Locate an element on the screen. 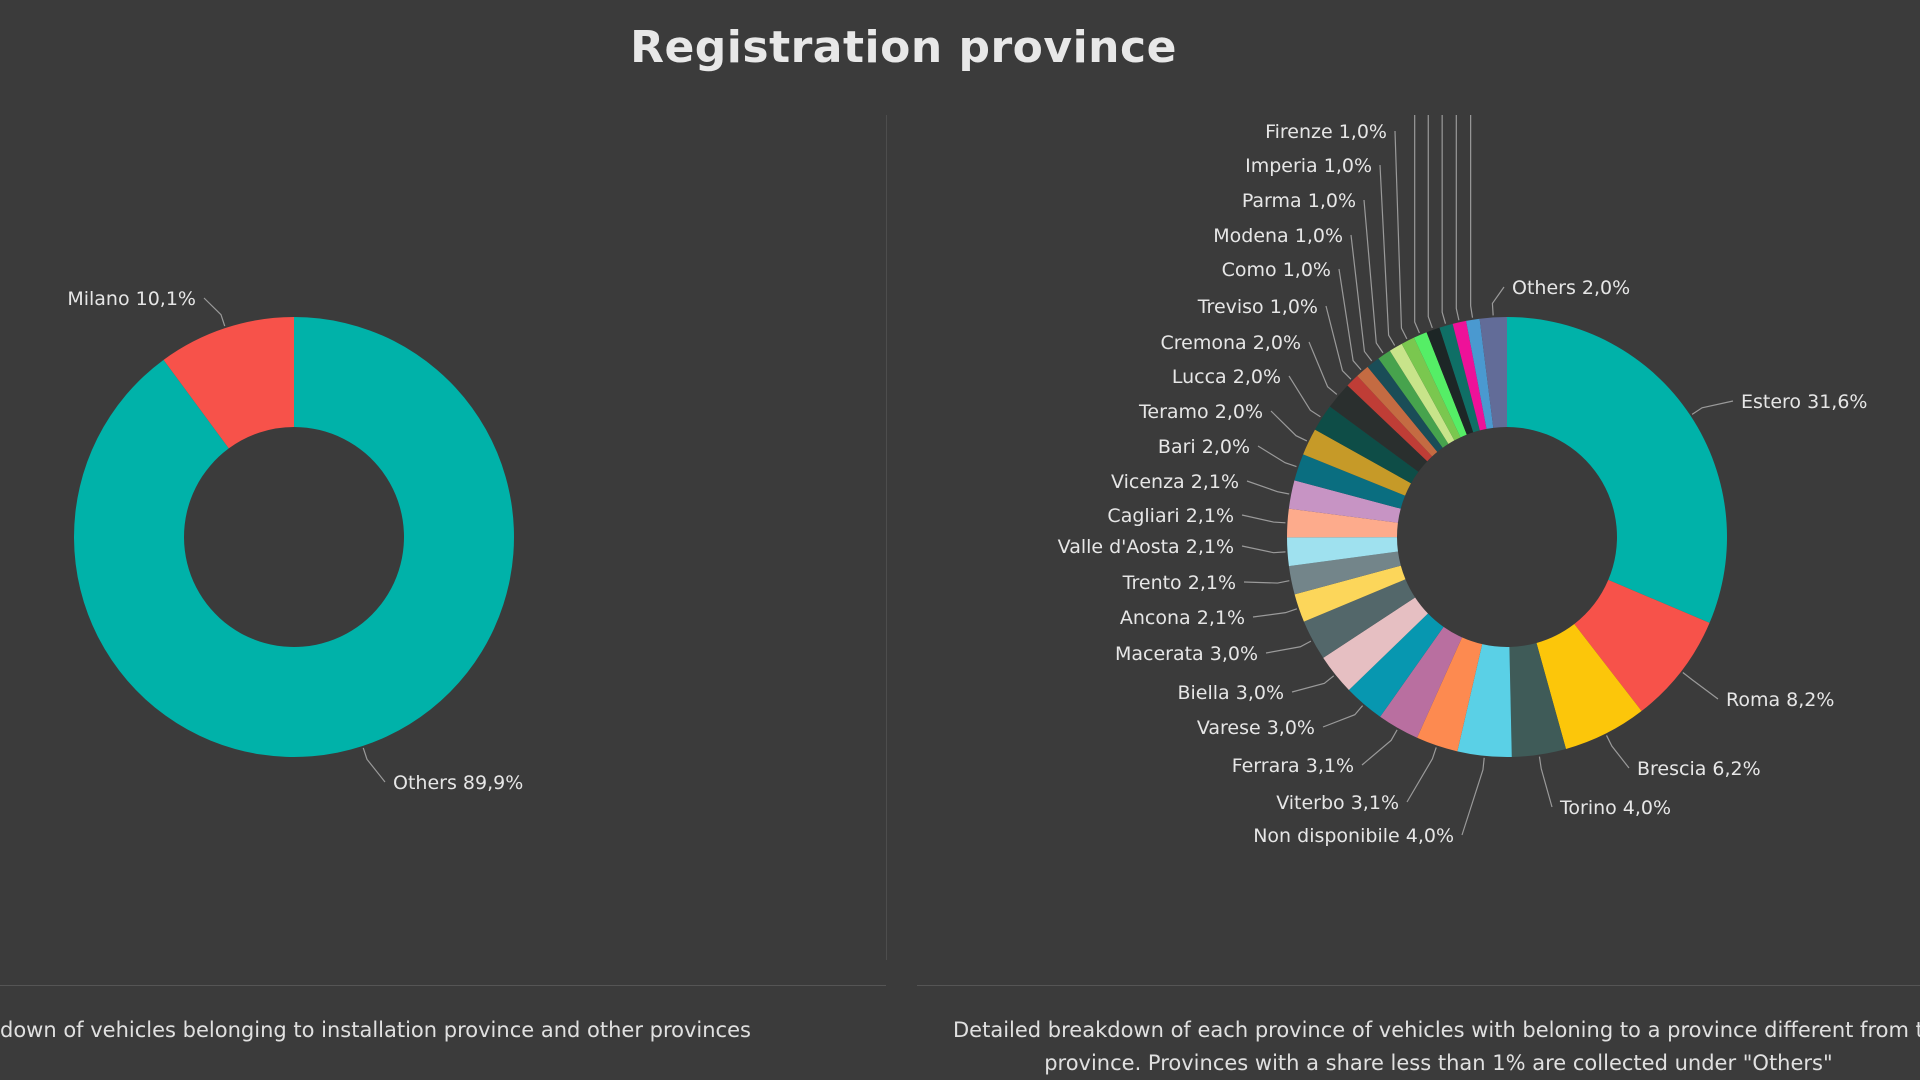 Image resolution: width=1920 pixels, height=1080 pixels. overview-slice-milano is located at coordinates (228, 383).